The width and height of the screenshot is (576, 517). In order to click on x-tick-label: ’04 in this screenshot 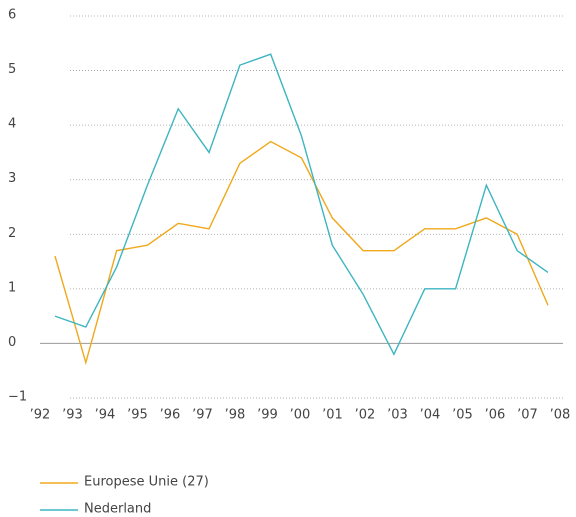, I will do `click(430, 415)`.